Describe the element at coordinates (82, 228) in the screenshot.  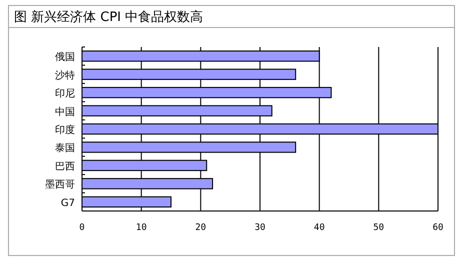
I see `x-tick-label: 0` at that location.